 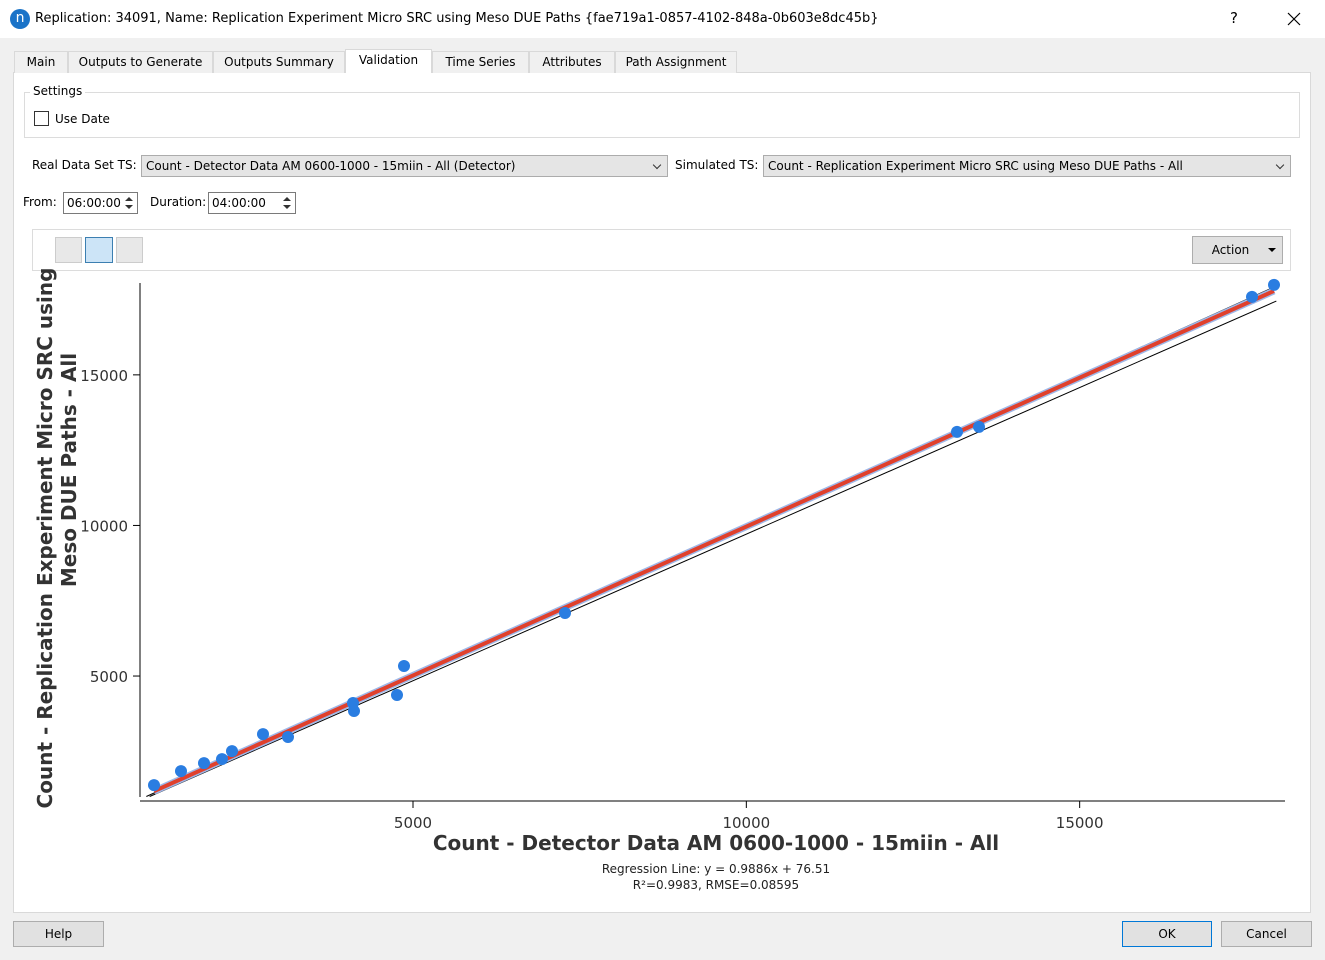 What do you see at coordinates (68, 250) in the screenshot?
I see `line-view-button` at bounding box center [68, 250].